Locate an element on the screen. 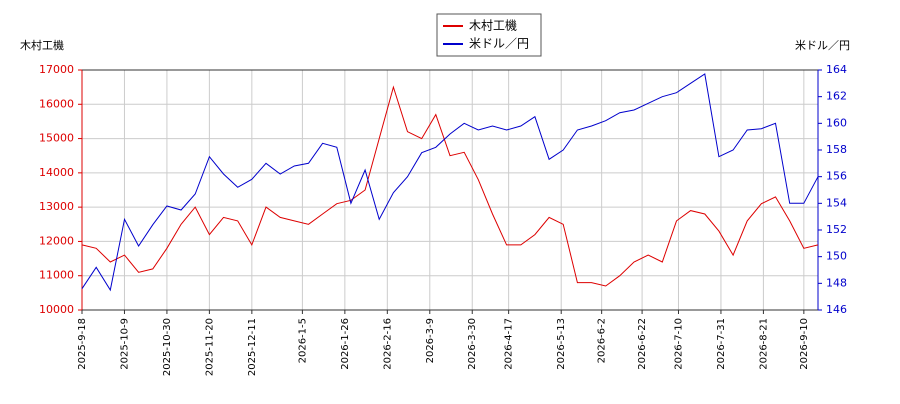 The height and width of the screenshot is (404, 900). y-tick-label: 12000 is located at coordinates (56, 240).